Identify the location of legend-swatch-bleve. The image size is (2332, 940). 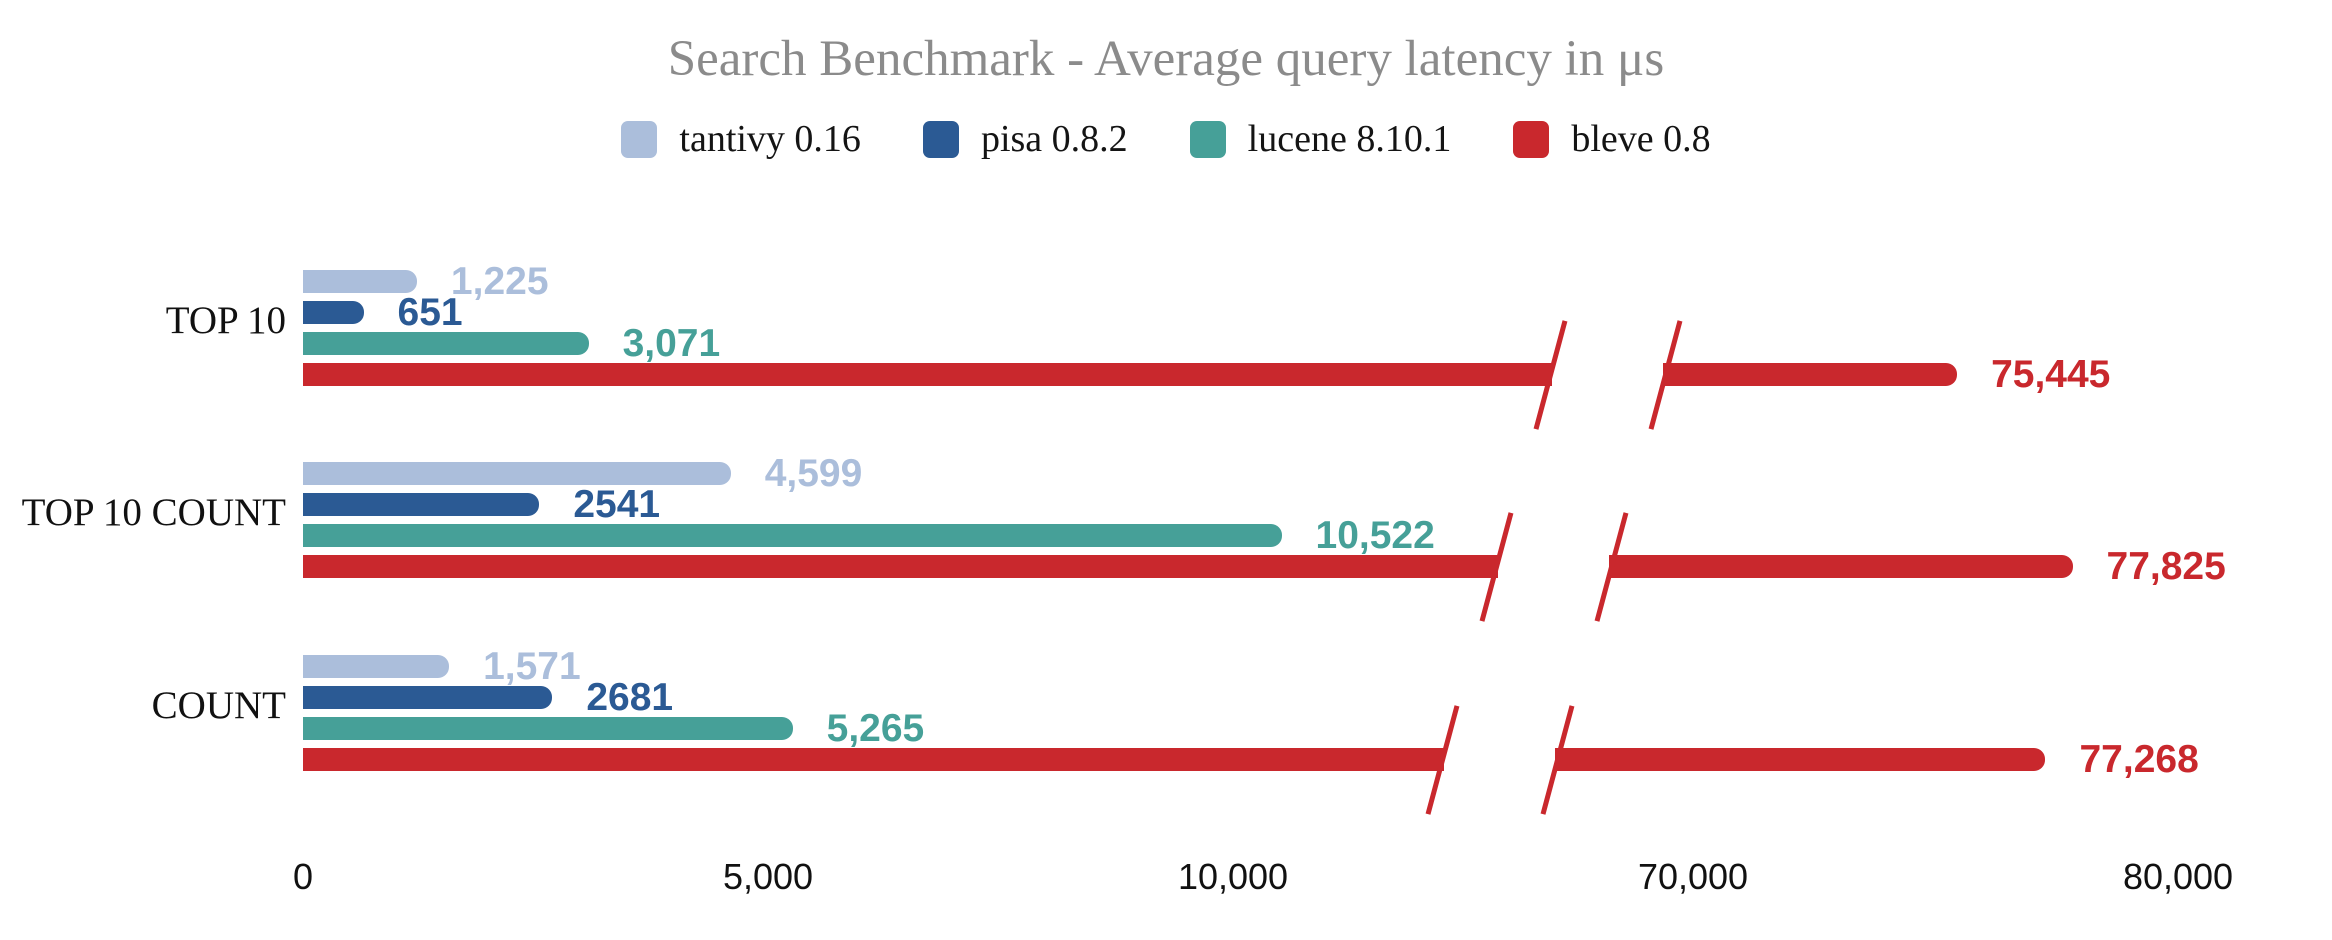
(1531, 139).